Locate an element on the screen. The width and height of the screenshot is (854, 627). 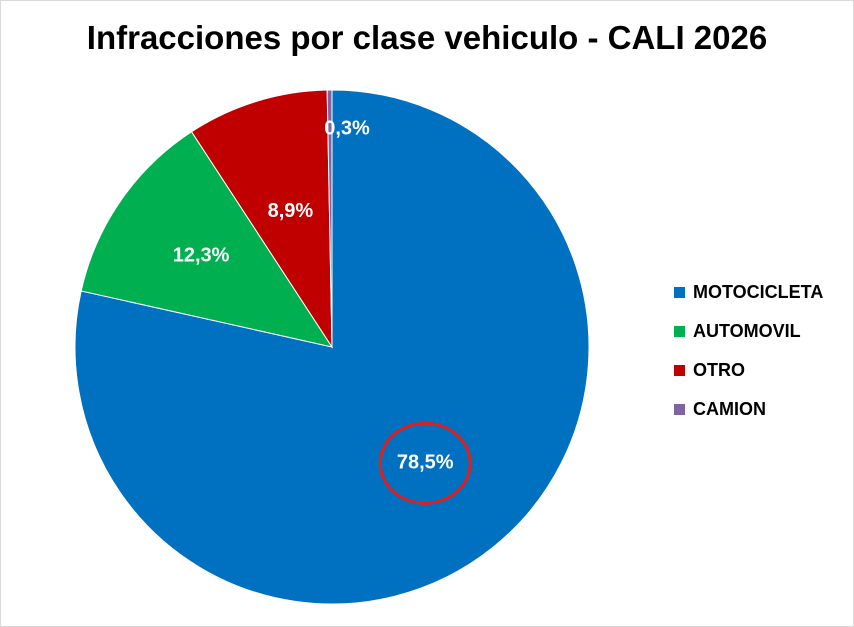
legend-item-automovil: AUTOMOVIL is located at coordinates (748, 331).